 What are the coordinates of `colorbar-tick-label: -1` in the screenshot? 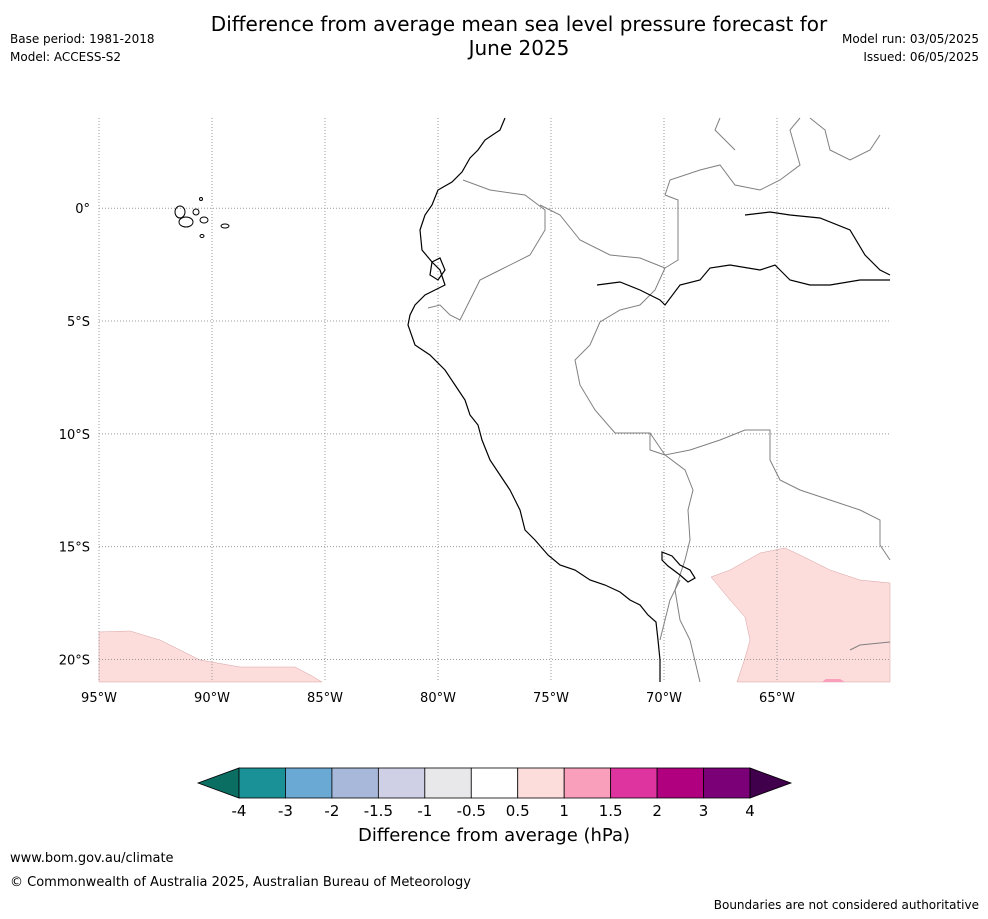 It's located at (424, 811).